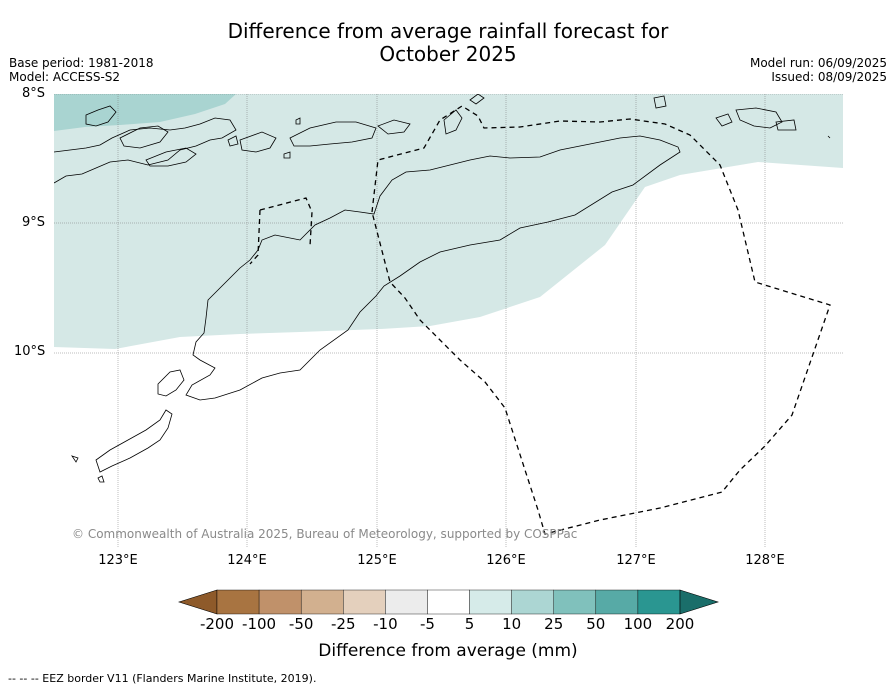 This screenshot has height=690, width=896. What do you see at coordinates (118, 560) in the screenshot?
I see `lon-label-123e: 123°E` at bounding box center [118, 560].